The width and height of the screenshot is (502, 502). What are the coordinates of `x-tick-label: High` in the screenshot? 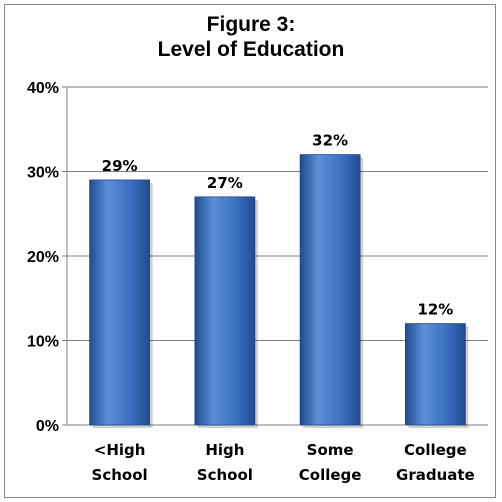 It's located at (224, 450).